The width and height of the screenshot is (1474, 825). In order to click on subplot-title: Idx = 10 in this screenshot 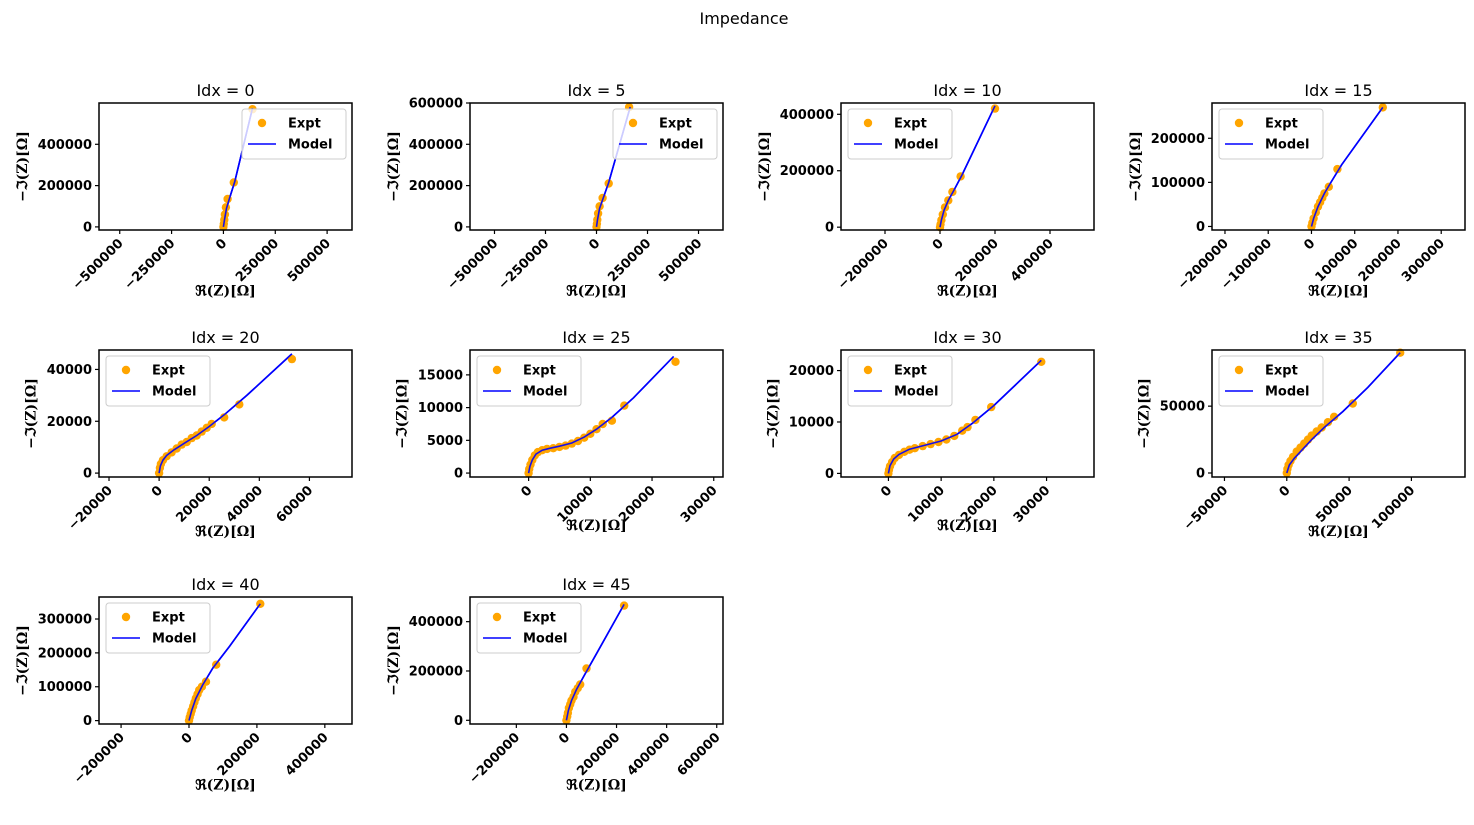, I will do `click(967, 90)`.